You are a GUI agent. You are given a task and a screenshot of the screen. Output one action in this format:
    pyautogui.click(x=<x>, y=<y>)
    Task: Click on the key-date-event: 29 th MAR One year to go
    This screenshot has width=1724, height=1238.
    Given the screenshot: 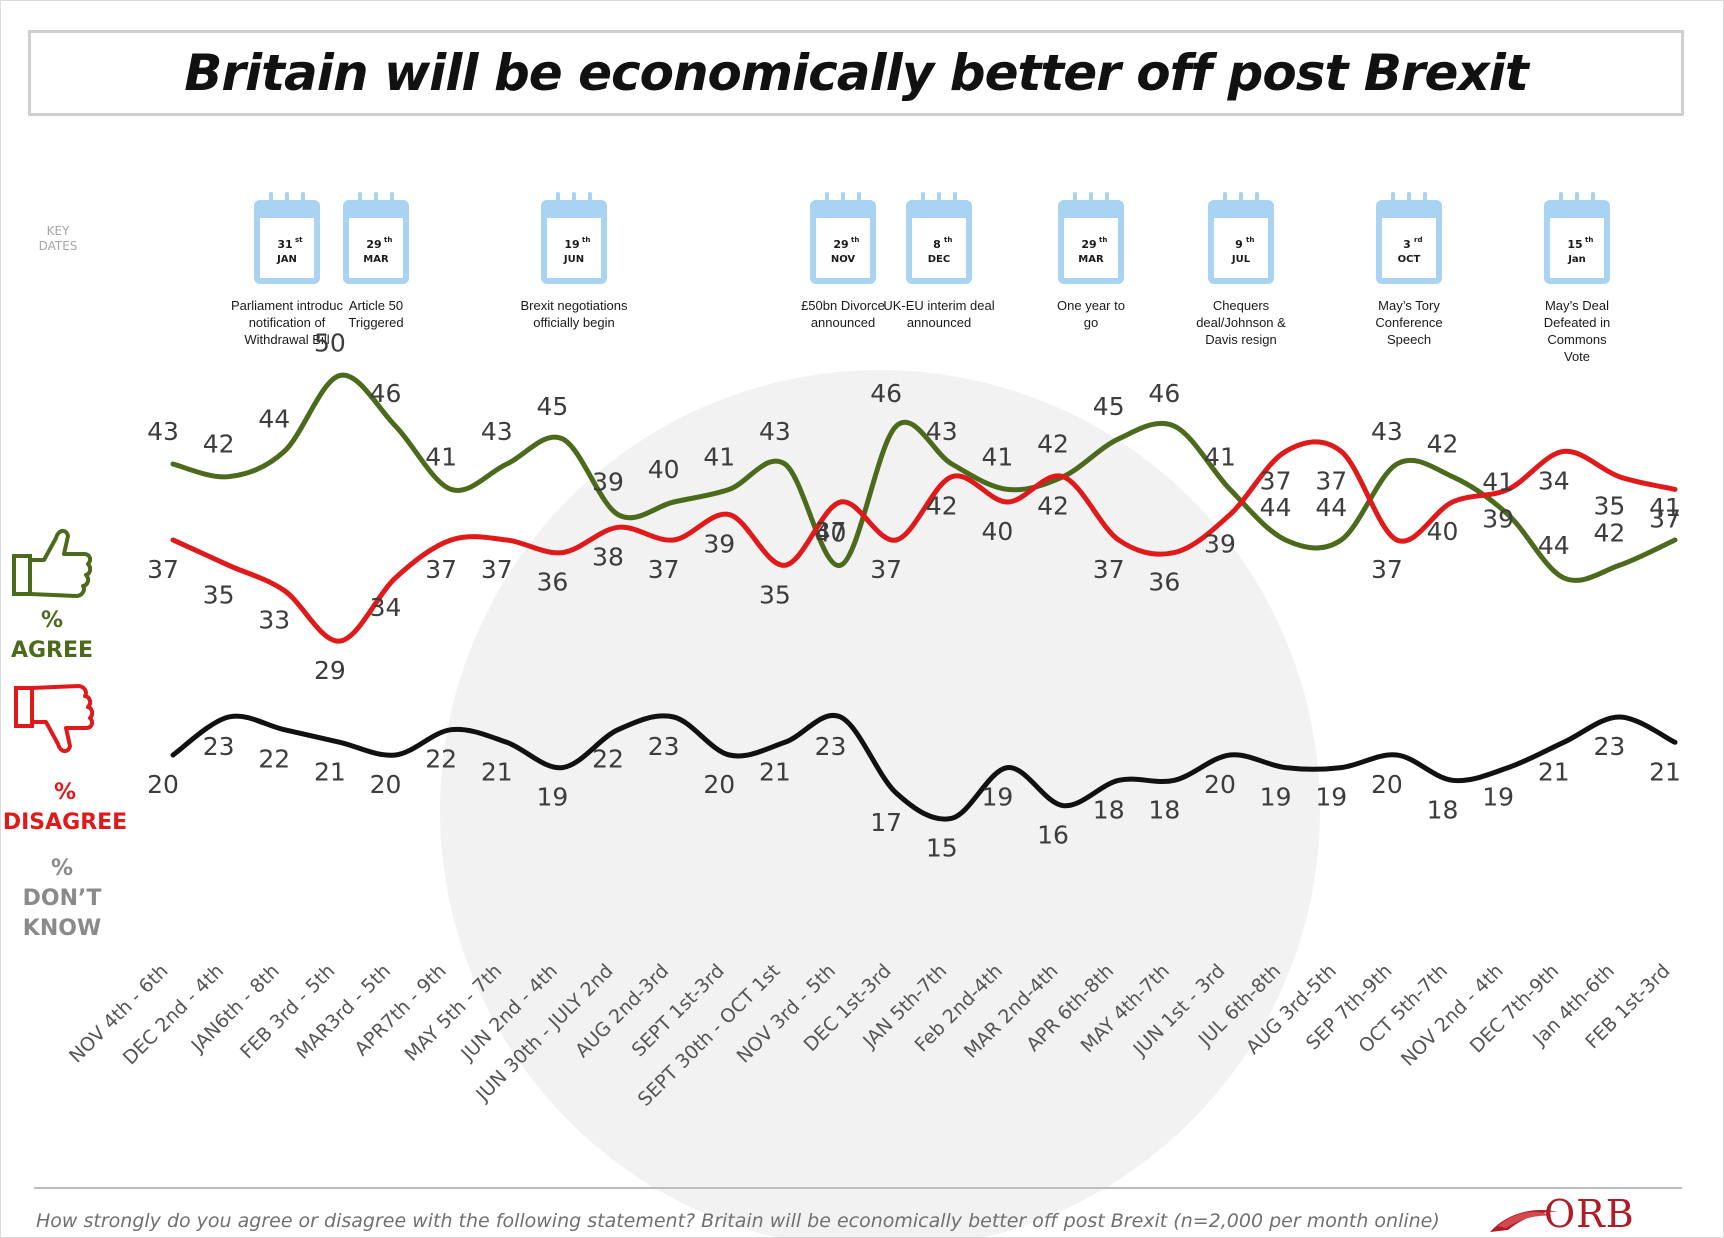 What is the action you would take?
    pyautogui.click(x=1091, y=261)
    